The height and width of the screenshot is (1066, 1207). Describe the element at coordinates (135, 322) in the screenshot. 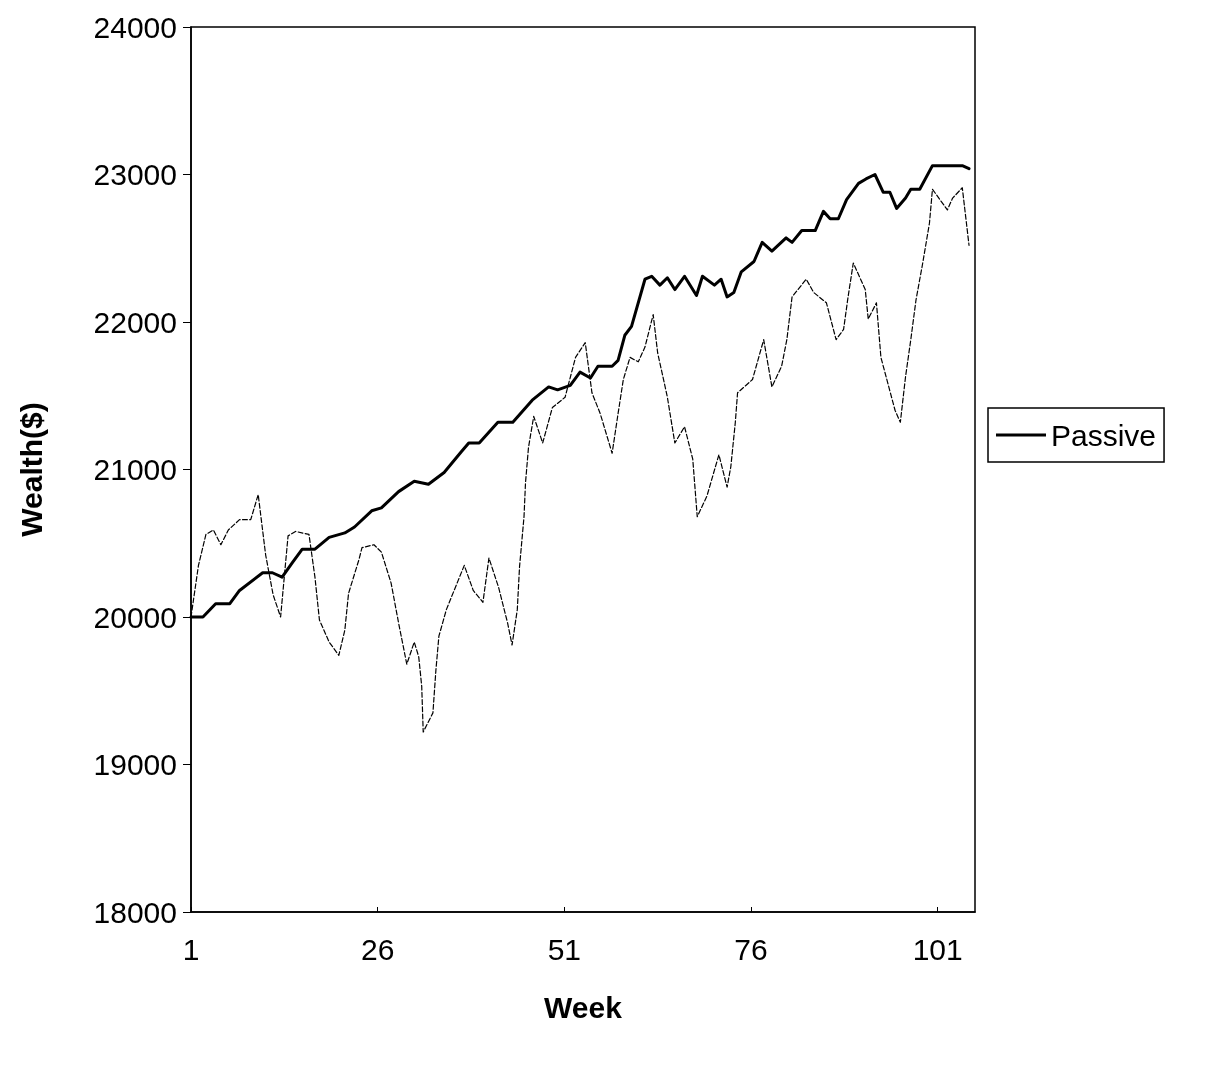

I see `y-tick-label: 22000` at that location.